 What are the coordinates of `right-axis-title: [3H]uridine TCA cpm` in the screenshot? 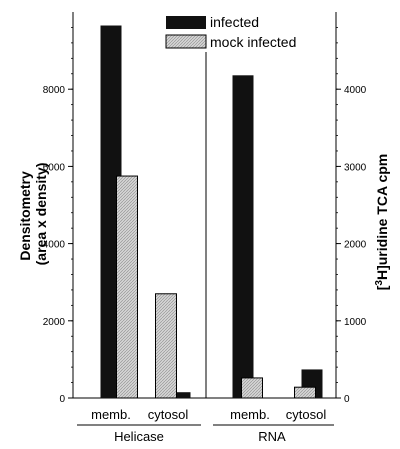 It's located at (382, 222).